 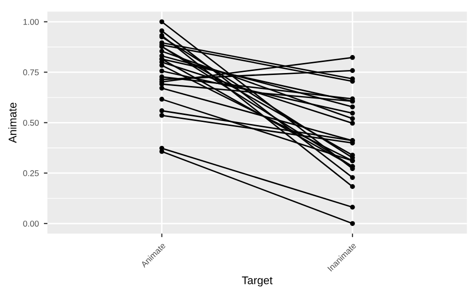 What do you see at coordinates (12, 122) in the screenshot?
I see `y-axis-title: Animate` at bounding box center [12, 122].